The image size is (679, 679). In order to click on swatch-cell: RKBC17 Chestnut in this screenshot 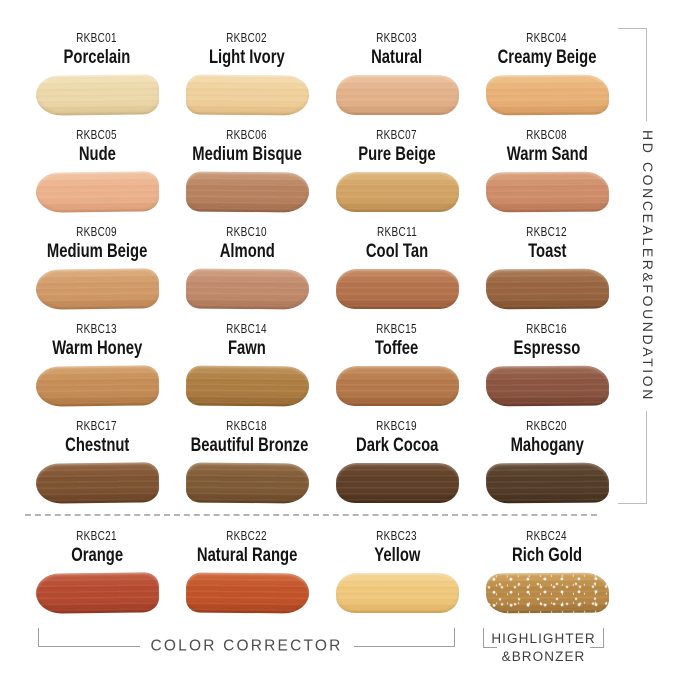, I will do `click(97, 462)`.